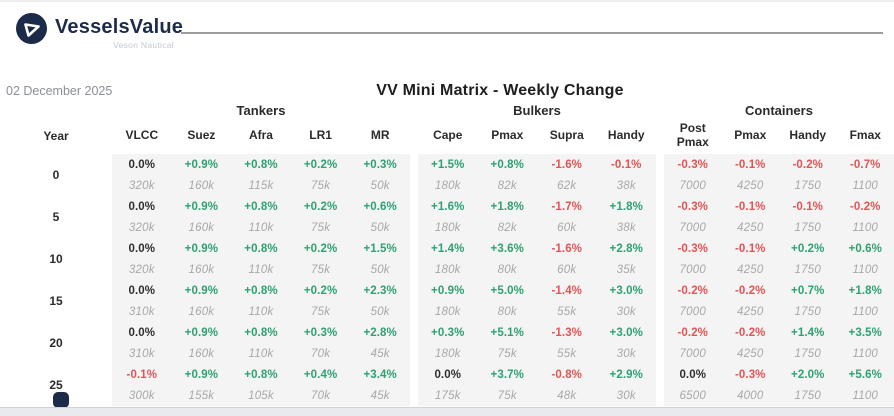 This screenshot has height=416, width=894. I want to click on value-cell: 48k, so click(567, 396).